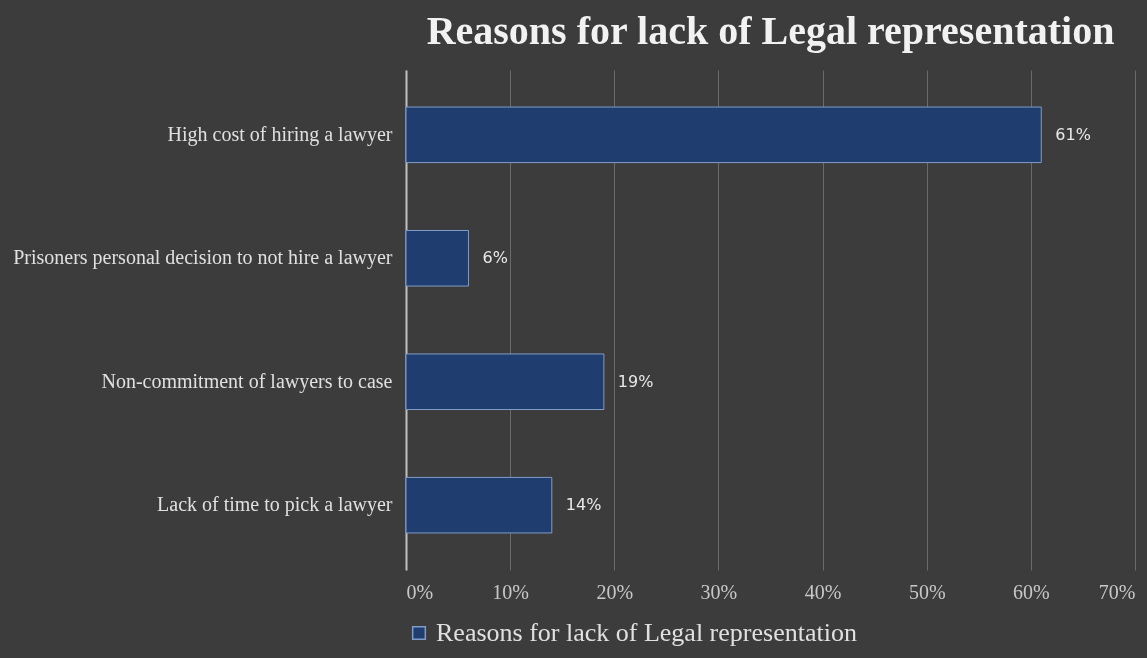 Image resolution: width=1147 pixels, height=658 pixels. I want to click on y-tick-label: High cost of hiring a lawyer, so click(280, 134).